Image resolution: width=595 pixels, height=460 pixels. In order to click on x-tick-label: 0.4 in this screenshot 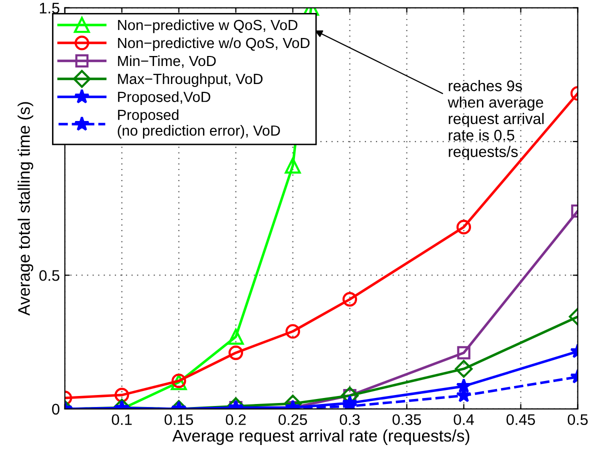, I will do `click(464, 420)`.